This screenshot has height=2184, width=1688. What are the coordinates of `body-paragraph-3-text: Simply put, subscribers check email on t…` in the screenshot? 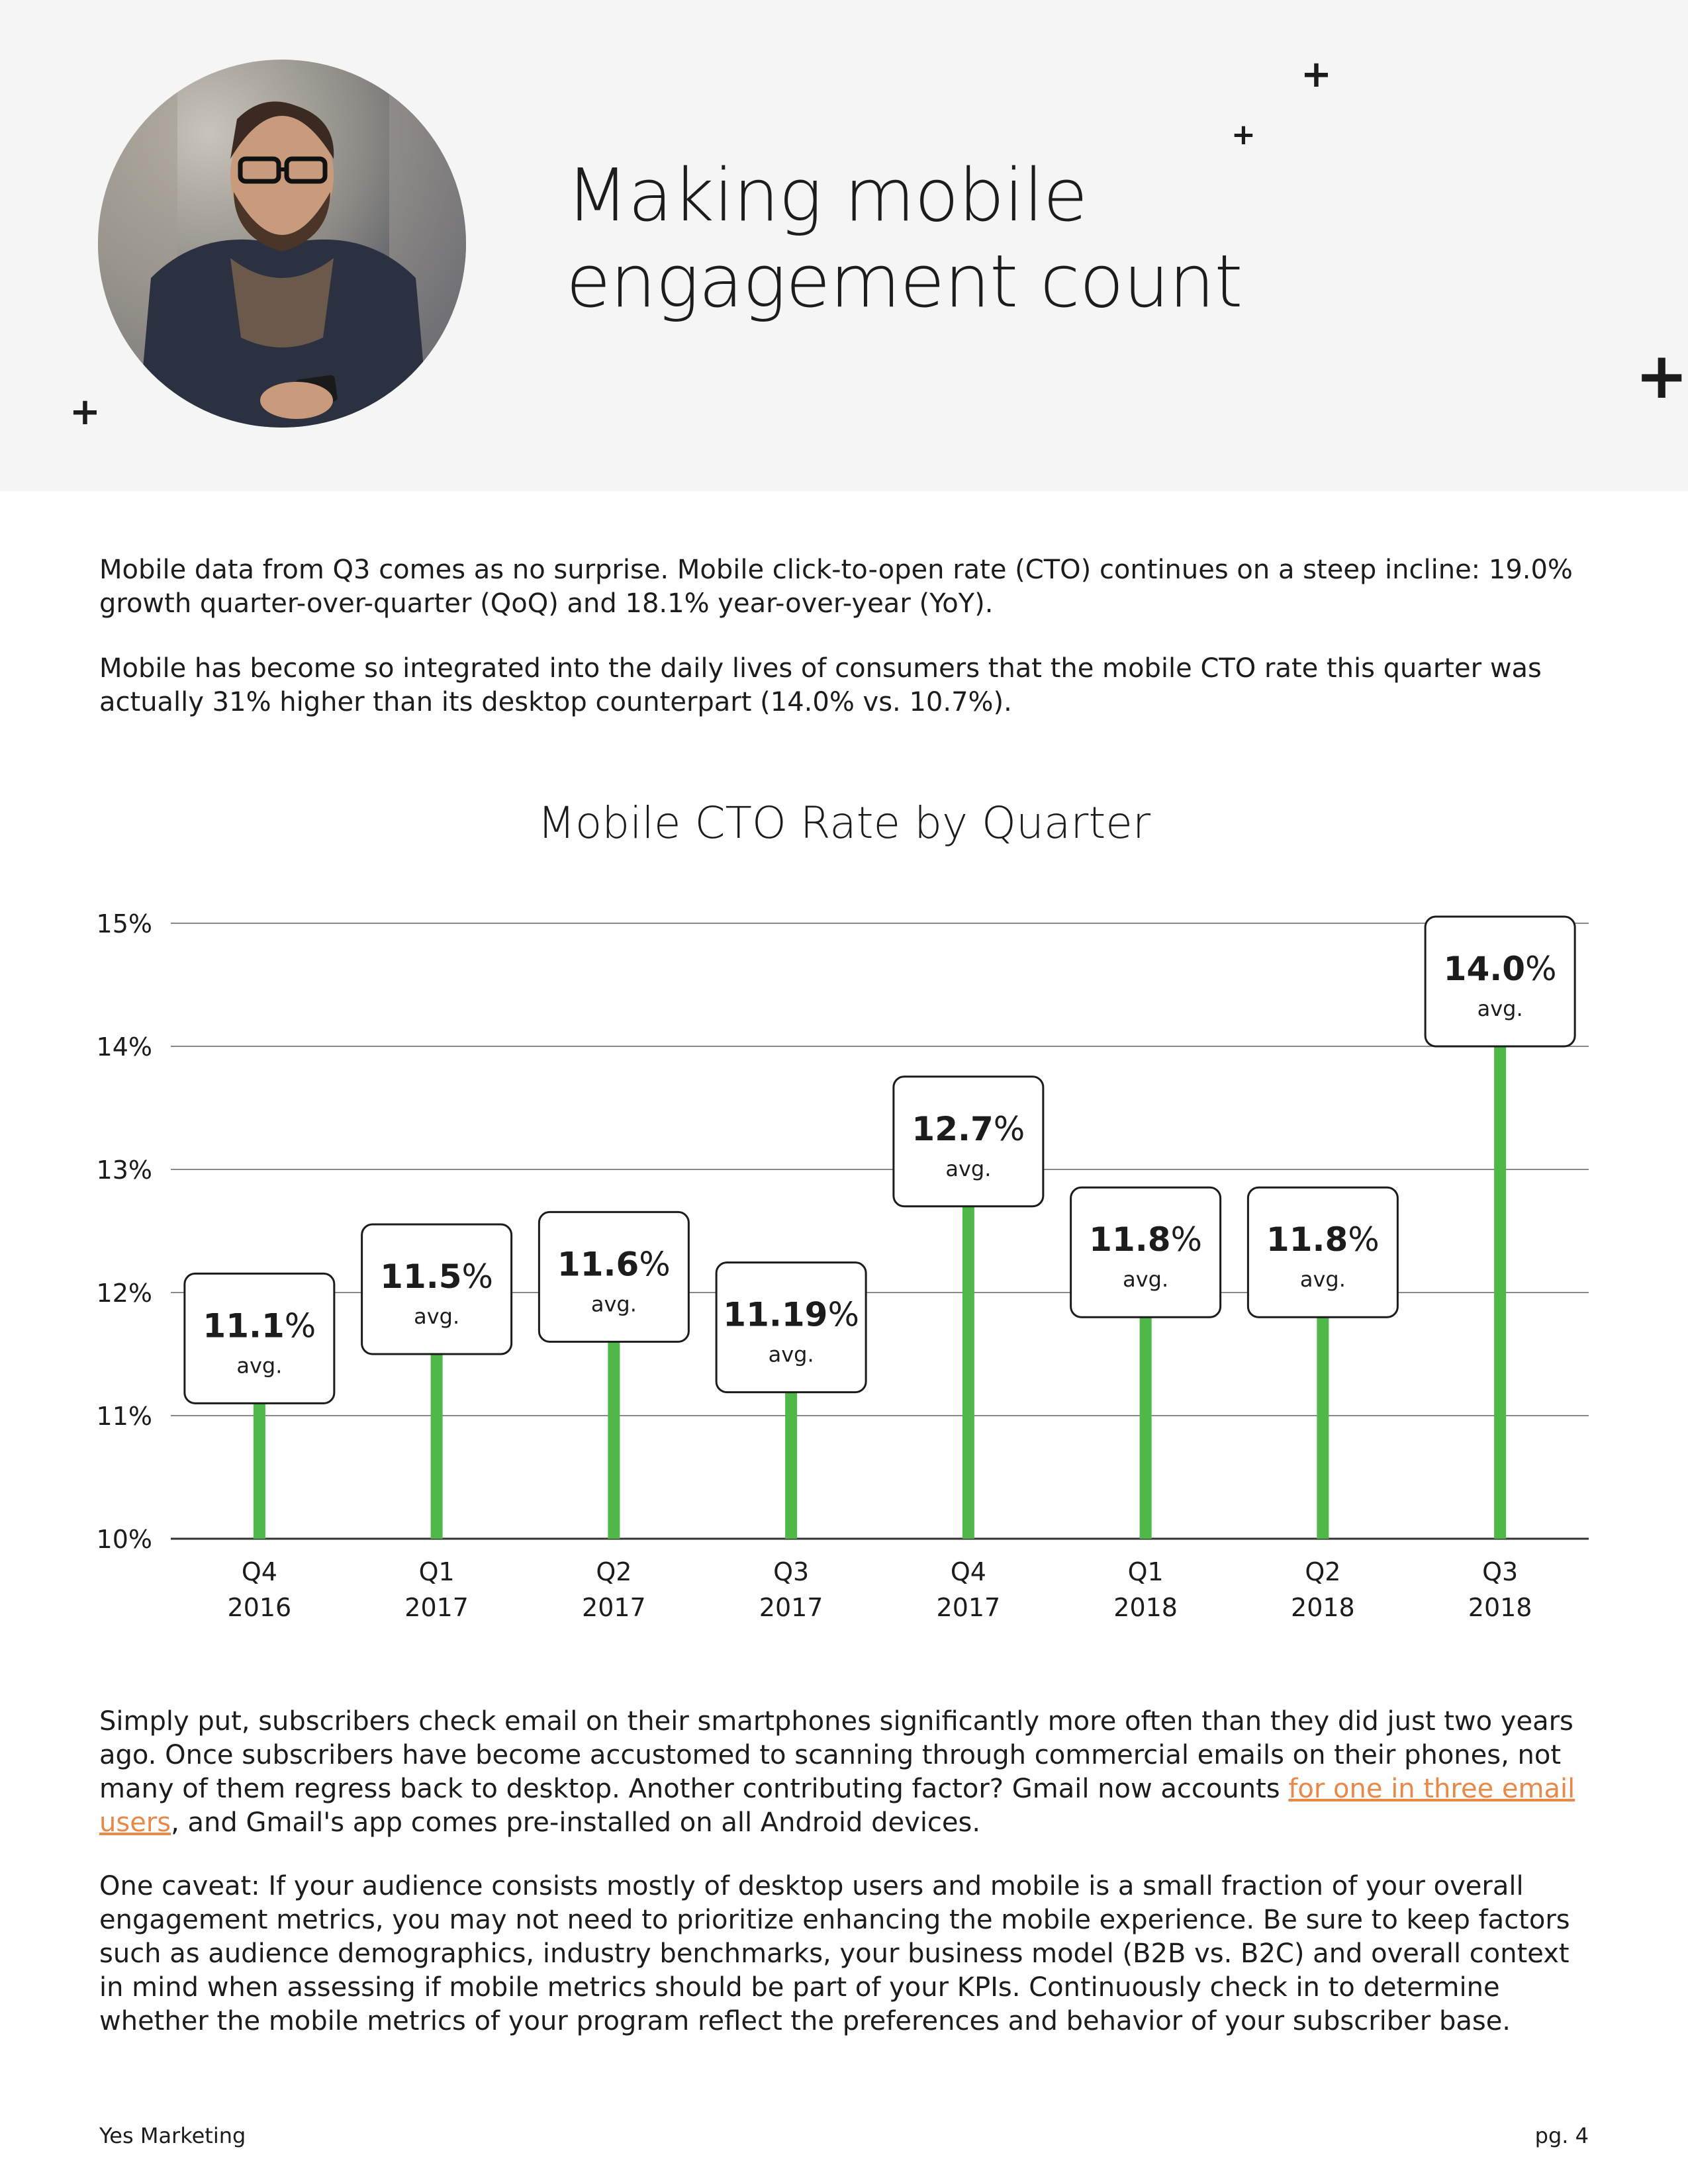 It's located at (836, 1755).